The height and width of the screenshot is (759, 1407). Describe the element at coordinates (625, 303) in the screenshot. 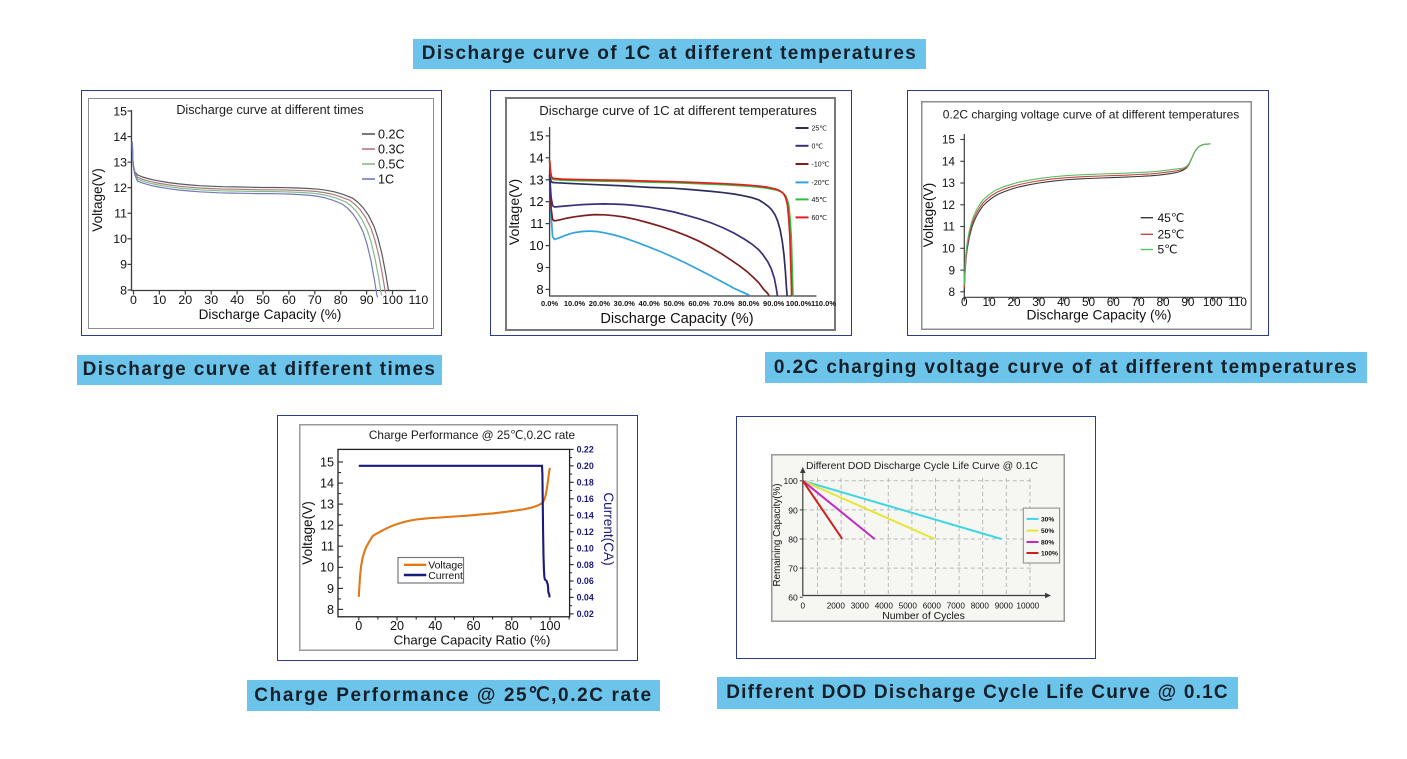

I see `svg-text: 30.0%` at that location.